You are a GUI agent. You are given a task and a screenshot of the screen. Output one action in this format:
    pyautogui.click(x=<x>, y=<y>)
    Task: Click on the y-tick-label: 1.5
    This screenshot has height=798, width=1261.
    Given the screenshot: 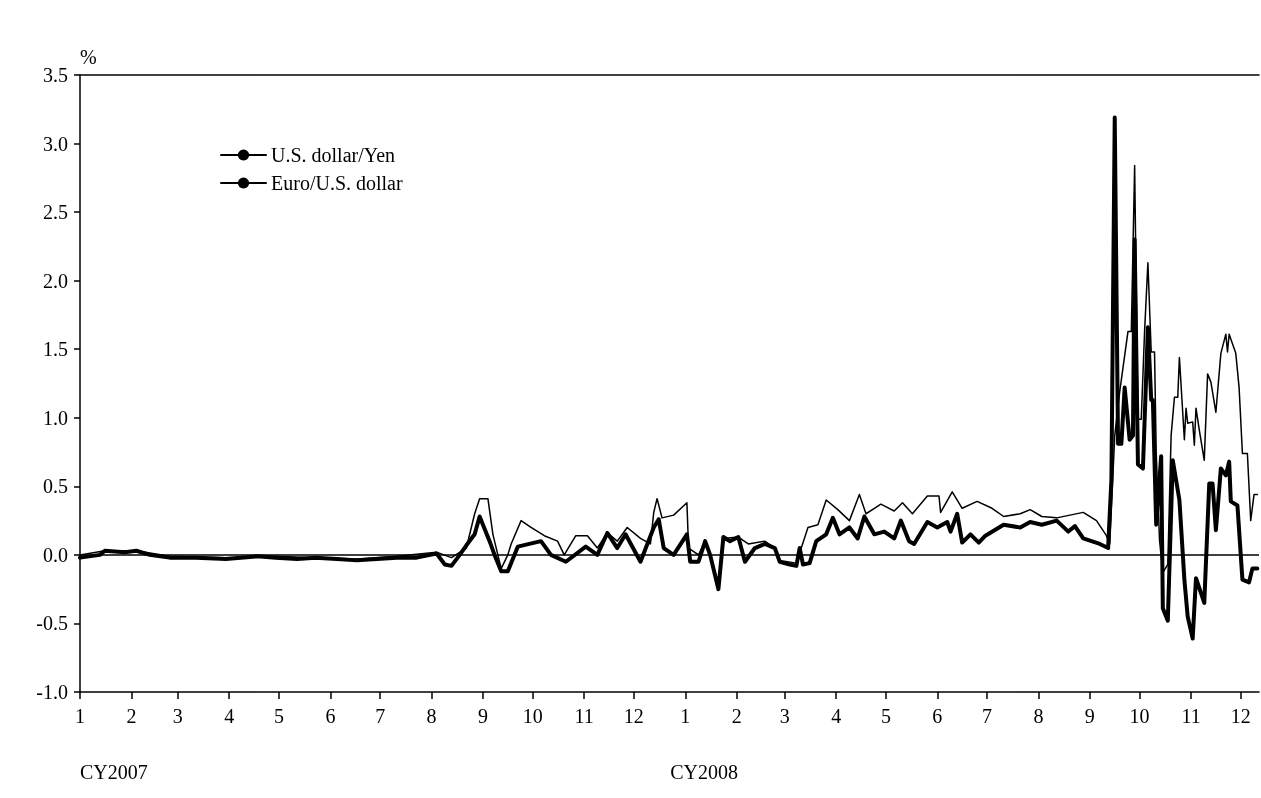 What is the action you would take?
    pyautogui.click(x=55, y=349)
    